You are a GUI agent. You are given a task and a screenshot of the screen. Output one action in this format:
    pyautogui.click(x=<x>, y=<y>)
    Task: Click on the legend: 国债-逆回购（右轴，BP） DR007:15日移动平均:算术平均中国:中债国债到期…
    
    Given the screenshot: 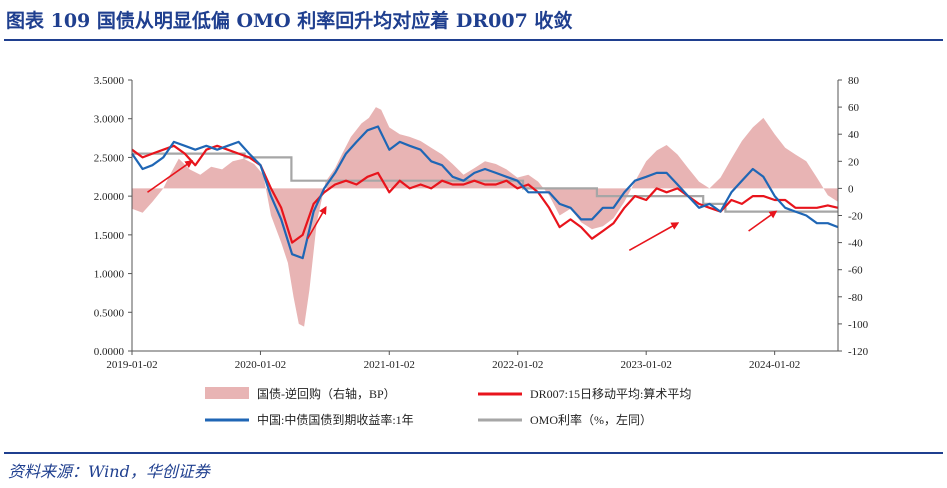 What is the action you would take?
    pyautogui.click(x=448, y=406)
    